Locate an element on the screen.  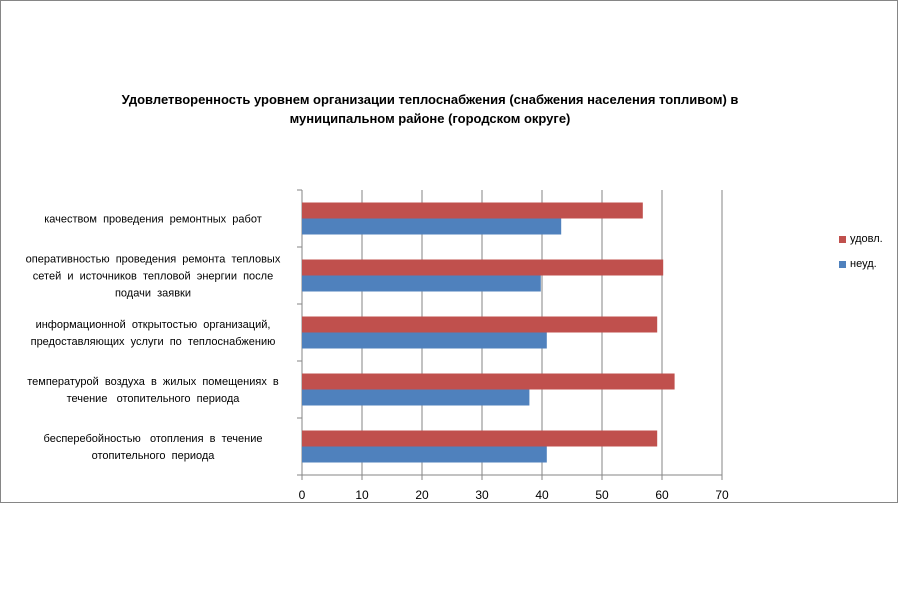
x-tick-label: 20 is located at coordinates (422, 495).